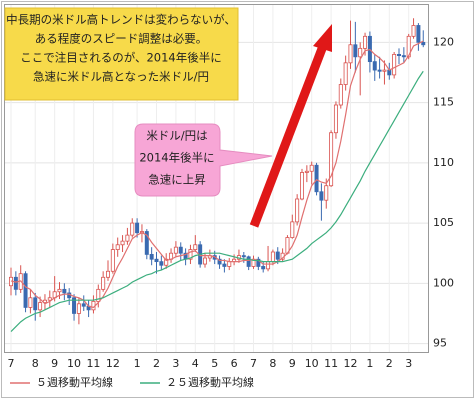 This screenshot has height=400, width=476. I want to click on legend-label: ２５週移動平均線, so click(210, 382).